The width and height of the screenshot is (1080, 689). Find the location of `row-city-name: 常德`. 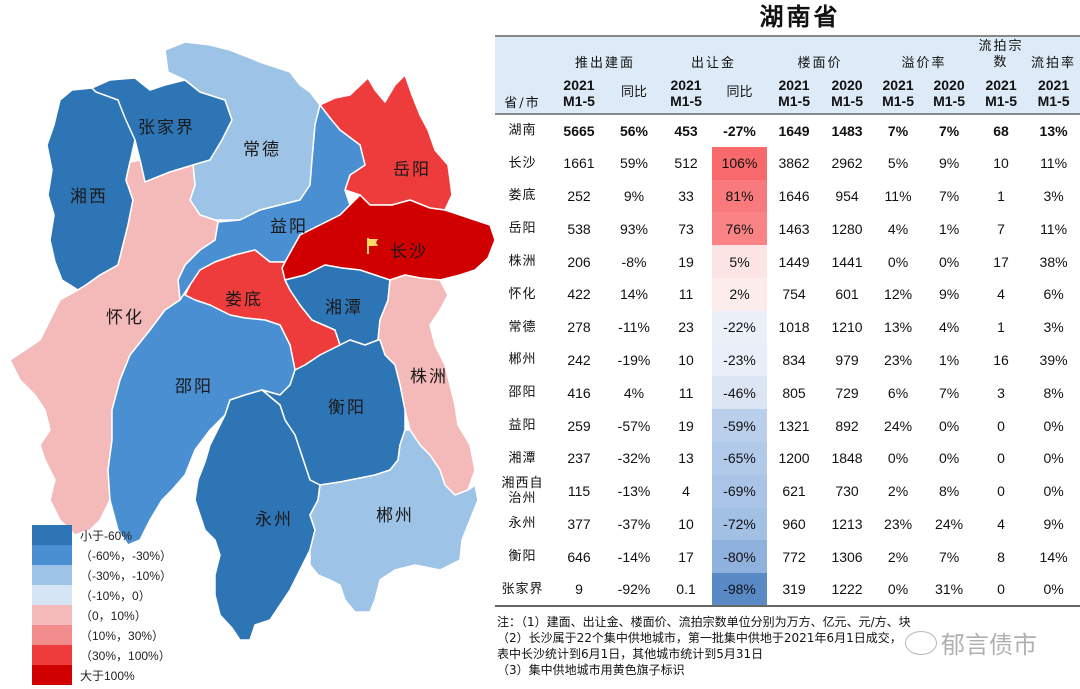

row-city-name: 常德 is located at coordinates (522, 327).